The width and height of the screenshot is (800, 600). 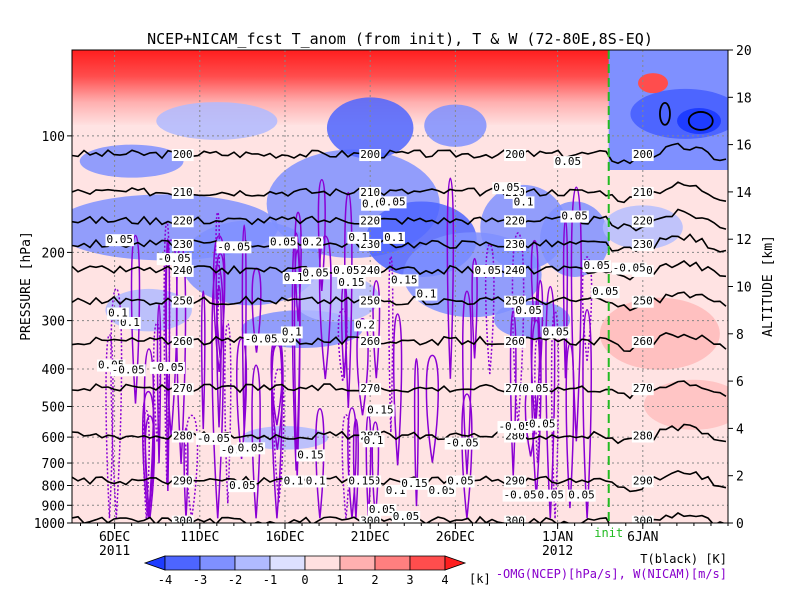 What do you see at coordinates (480, 579) in the screenshot?
I see `colorbar-unit: [k]` at bounding box center [480, 579].